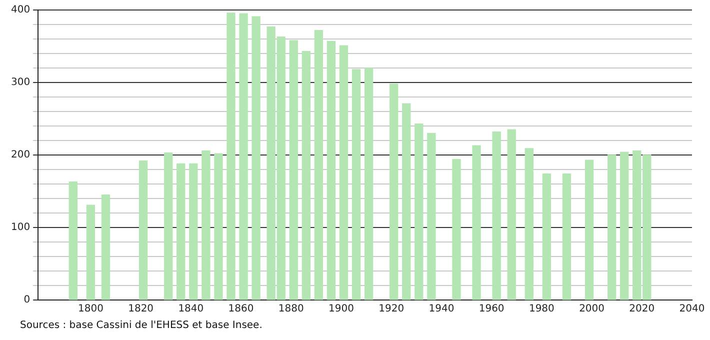  What do you see at coordinates (441, 309) in the screenshot?
I see `x-tick-label: 1940` at bounding box center [441, 309].